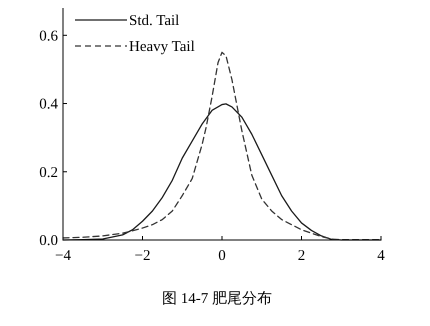  What do you see at coordinates (48, 172) in the screenshot?
I see `y-tick-label: 0.2` at bounding box center [48, 172].